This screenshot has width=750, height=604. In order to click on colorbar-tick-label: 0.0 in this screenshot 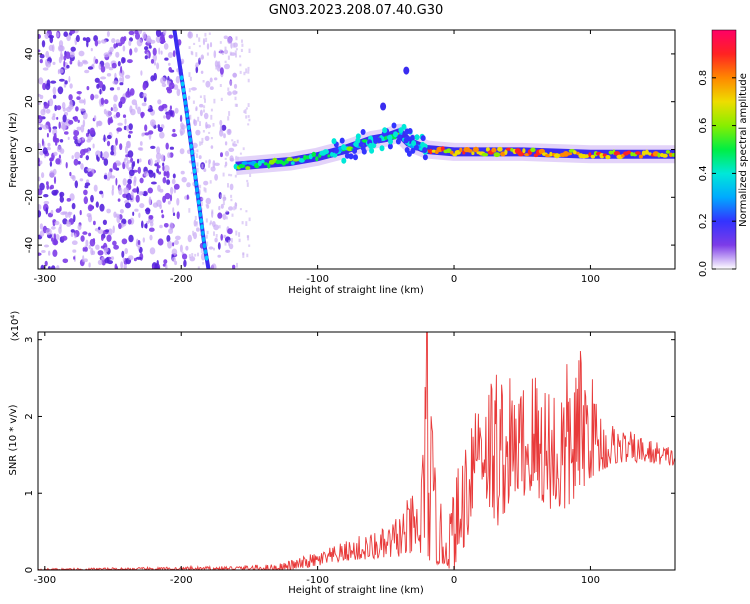, I will do `click(703, 269)`.